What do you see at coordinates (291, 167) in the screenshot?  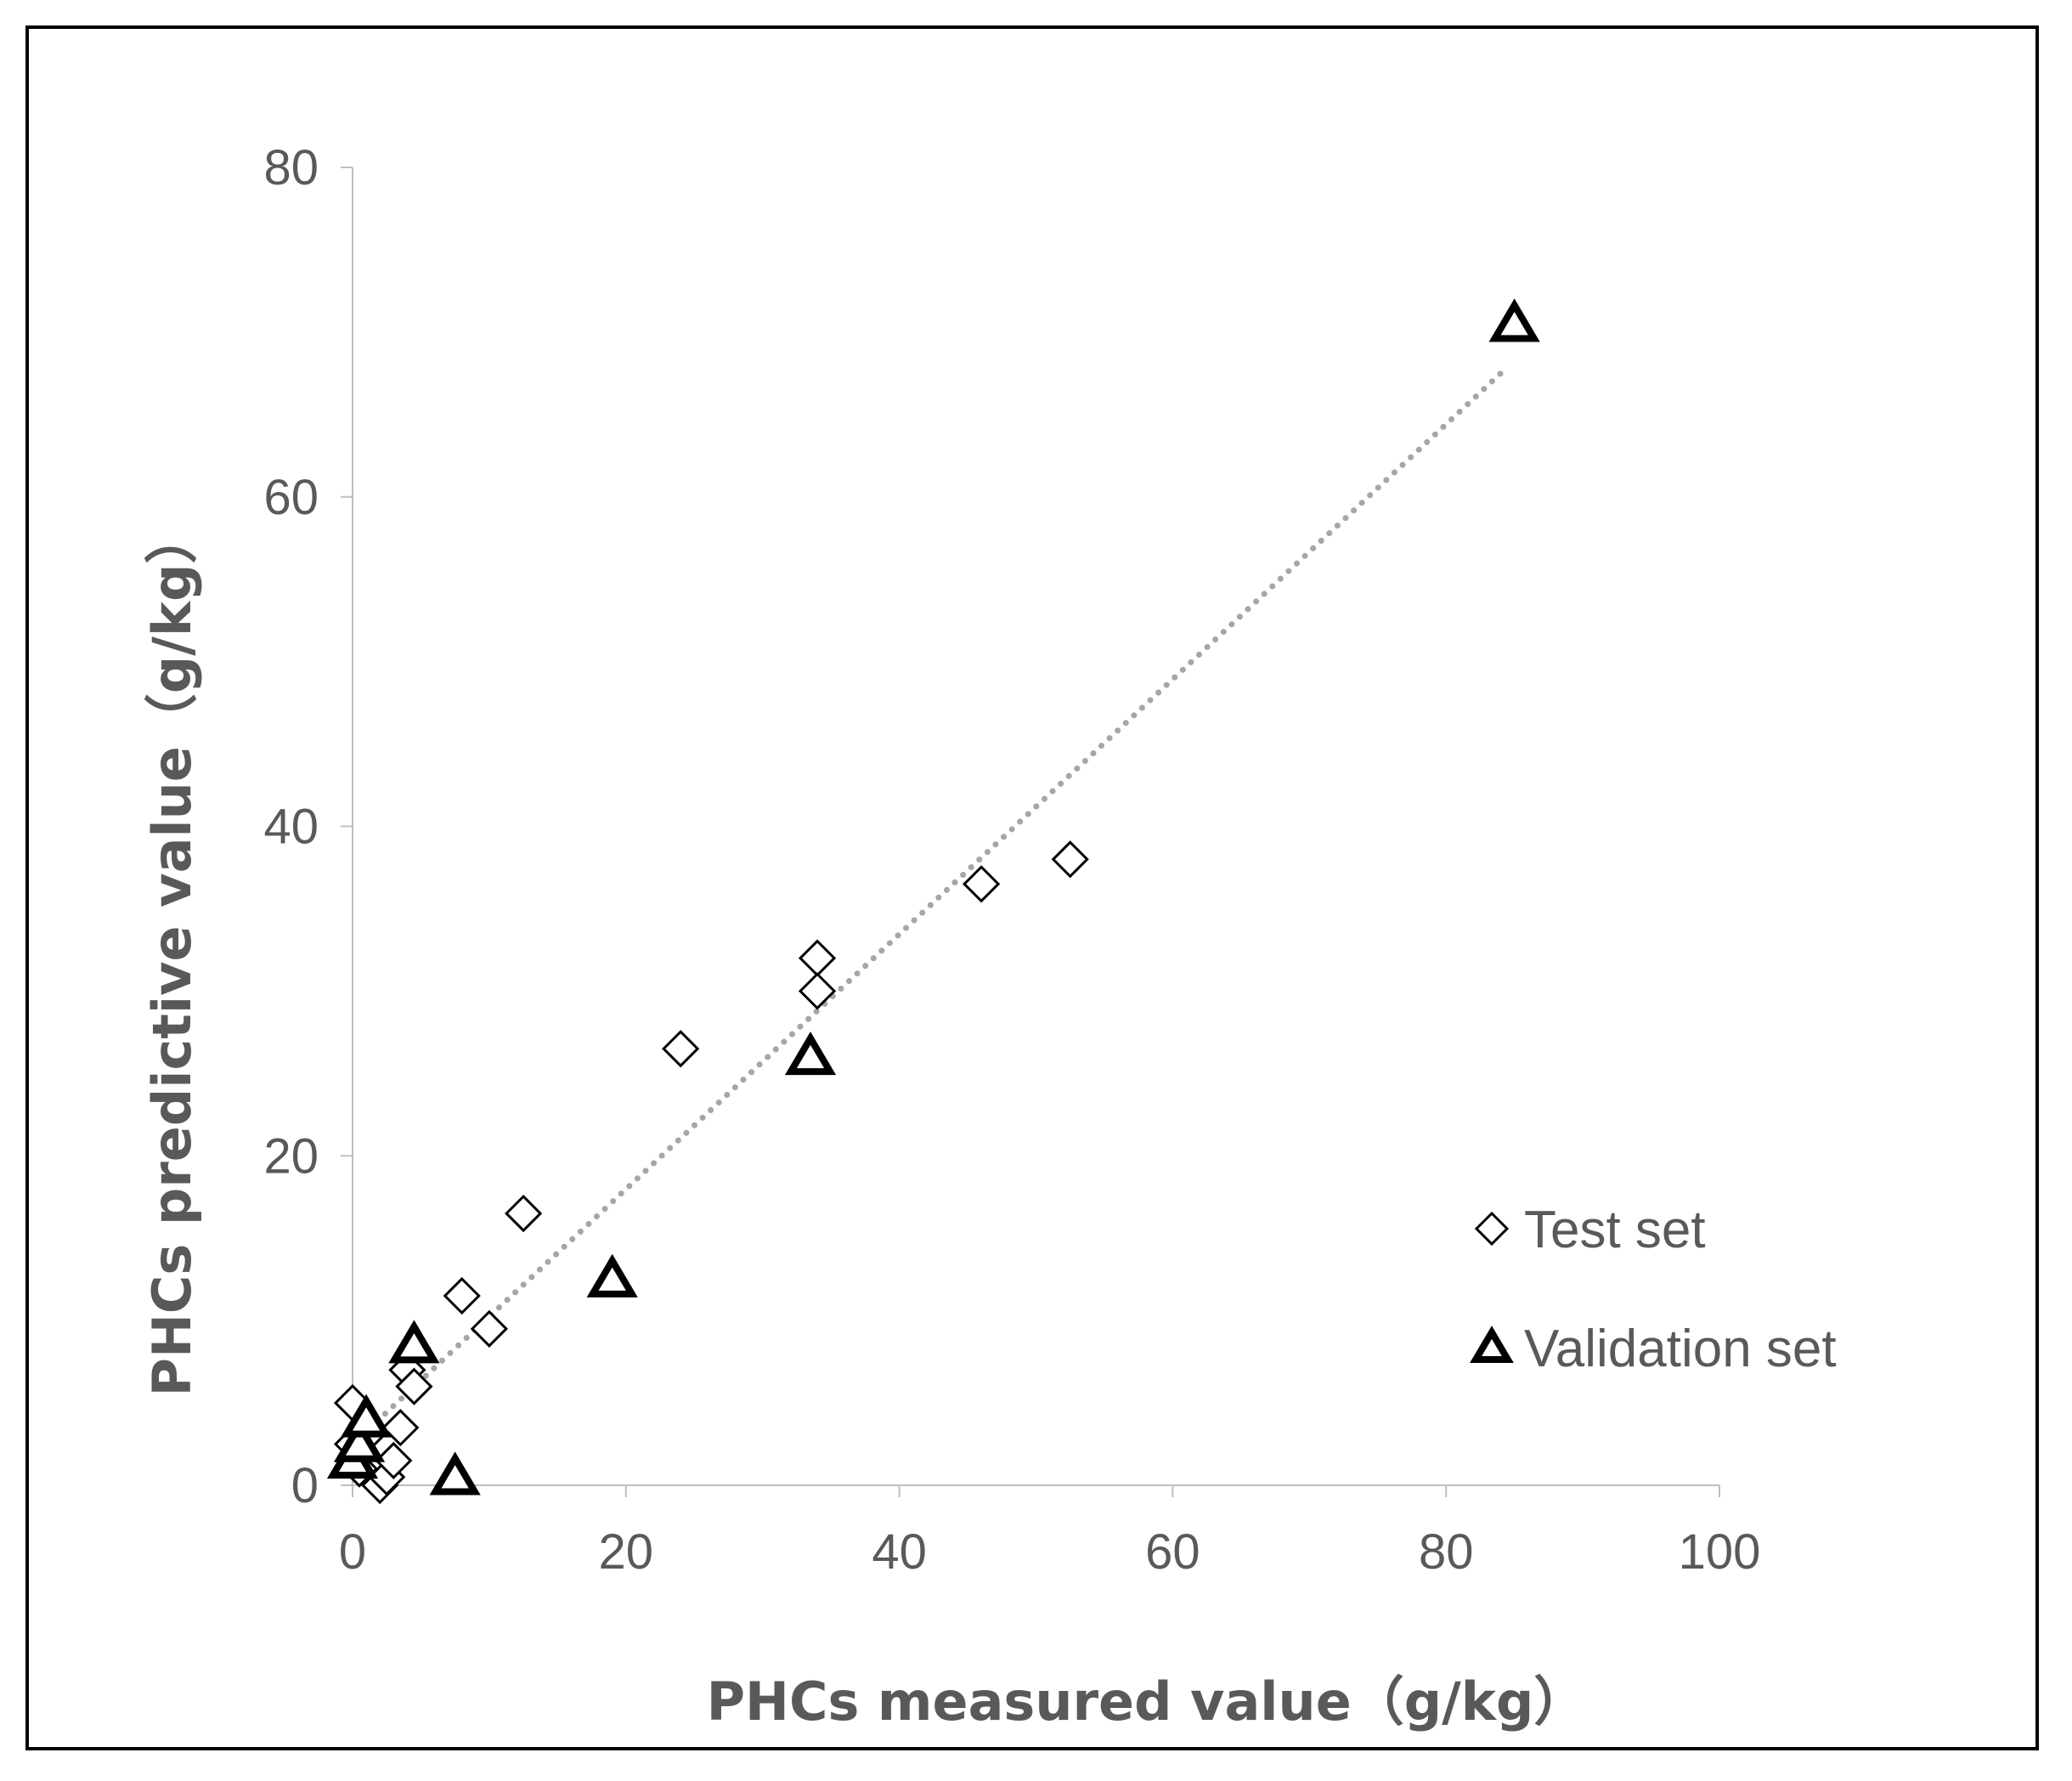 I see `y-tick-label: 80` at bounding box center [291, 167].